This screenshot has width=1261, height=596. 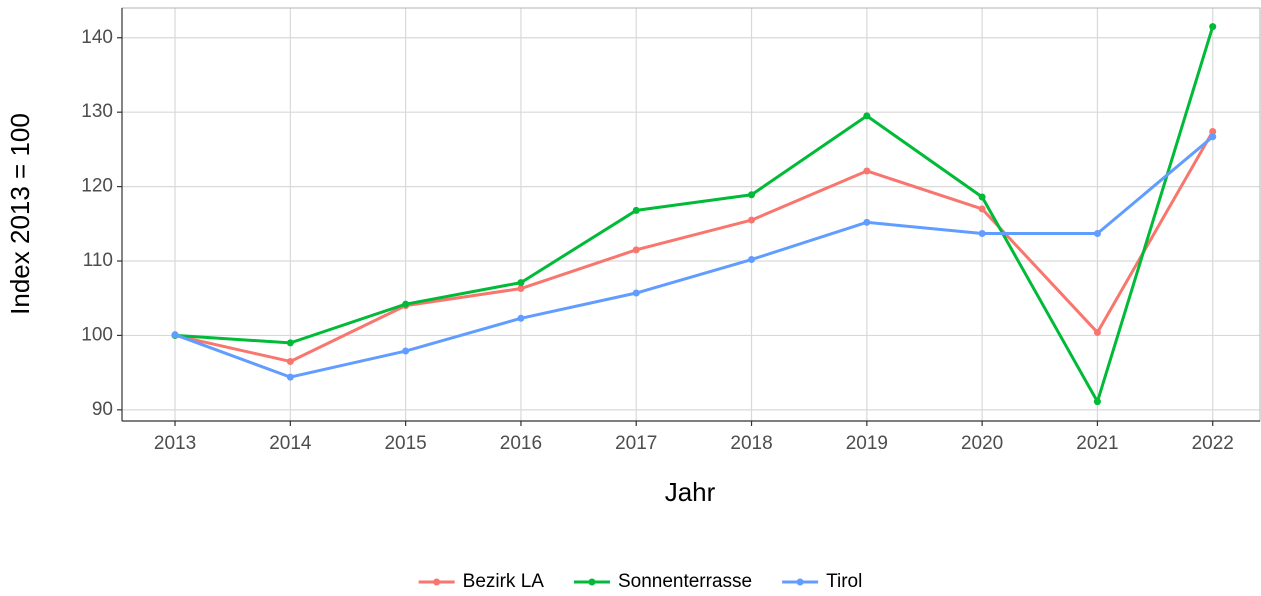 What do you see at coordinates (1097, 443) in the screenshot?
I see `x-tick-label: 2021` at bounding box center [1097, 443].